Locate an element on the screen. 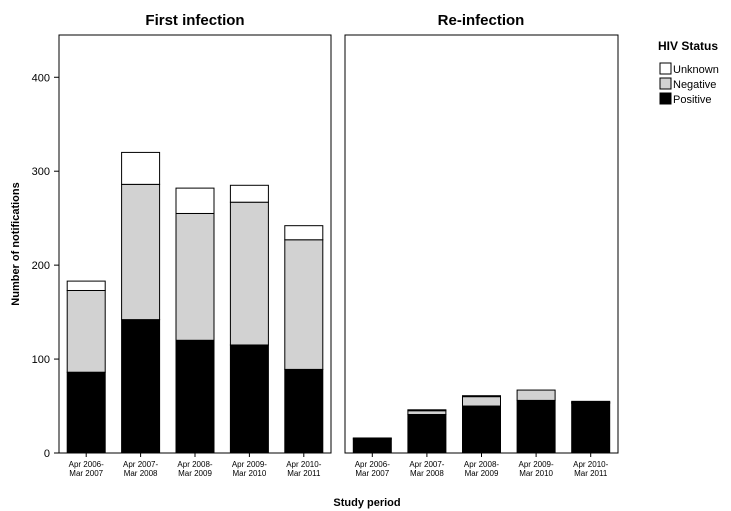 The height and width of the screenshot is (511, 731). legend-swatch-positive is located at coordinates (665, 98).